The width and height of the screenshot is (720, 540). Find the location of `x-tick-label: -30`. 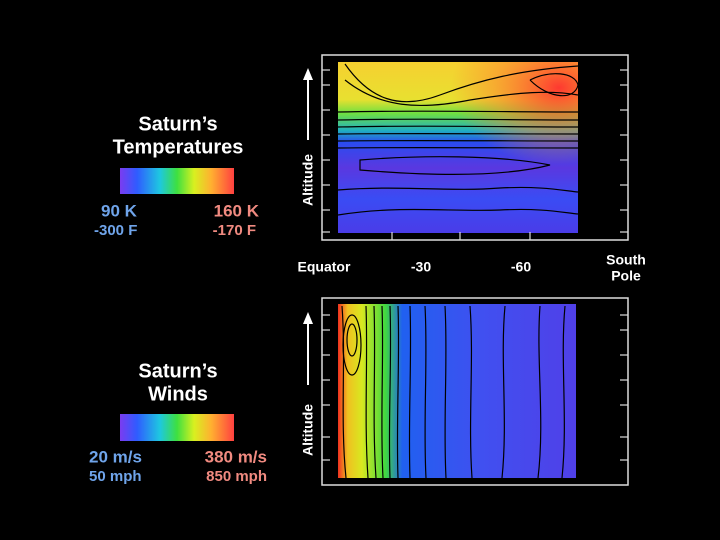

x-tick-label: -30 is located at coordinates (421, 267).